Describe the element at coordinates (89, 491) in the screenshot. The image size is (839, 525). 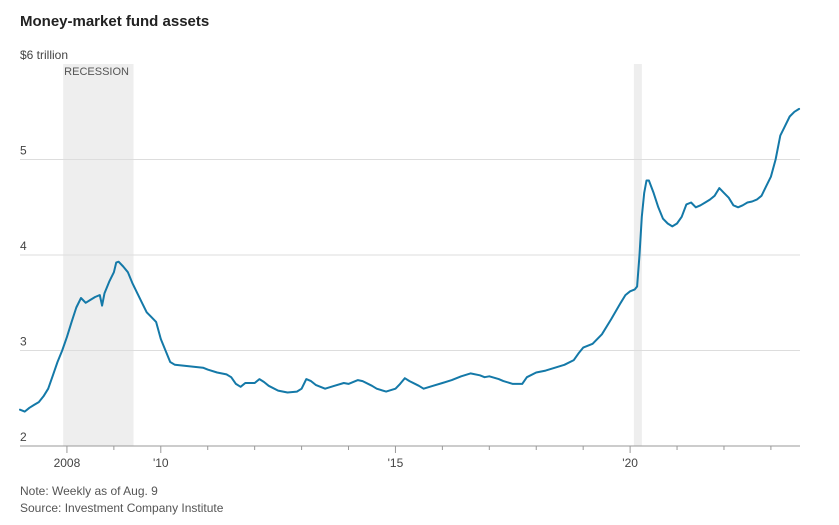
I see `note-text: Note: Weekly as of Aug. 9` at that location.